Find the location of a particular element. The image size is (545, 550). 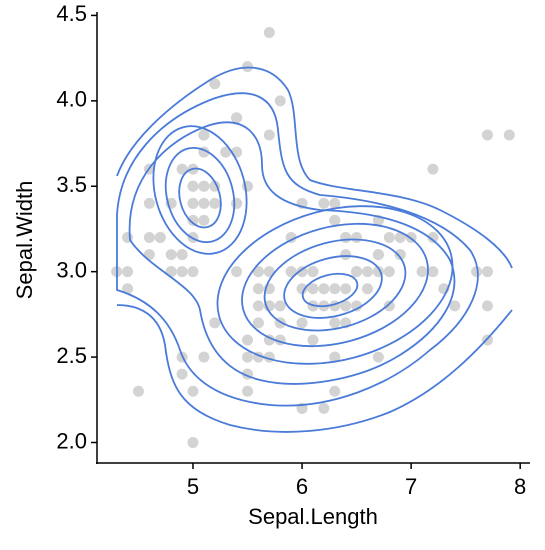

y-tick-label: 2.0 is located at coordinates (71, 440).